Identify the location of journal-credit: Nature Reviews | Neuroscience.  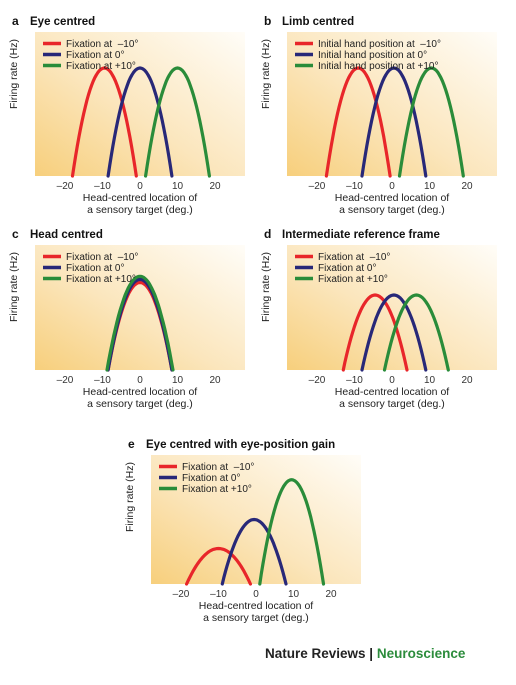
(365, 653).